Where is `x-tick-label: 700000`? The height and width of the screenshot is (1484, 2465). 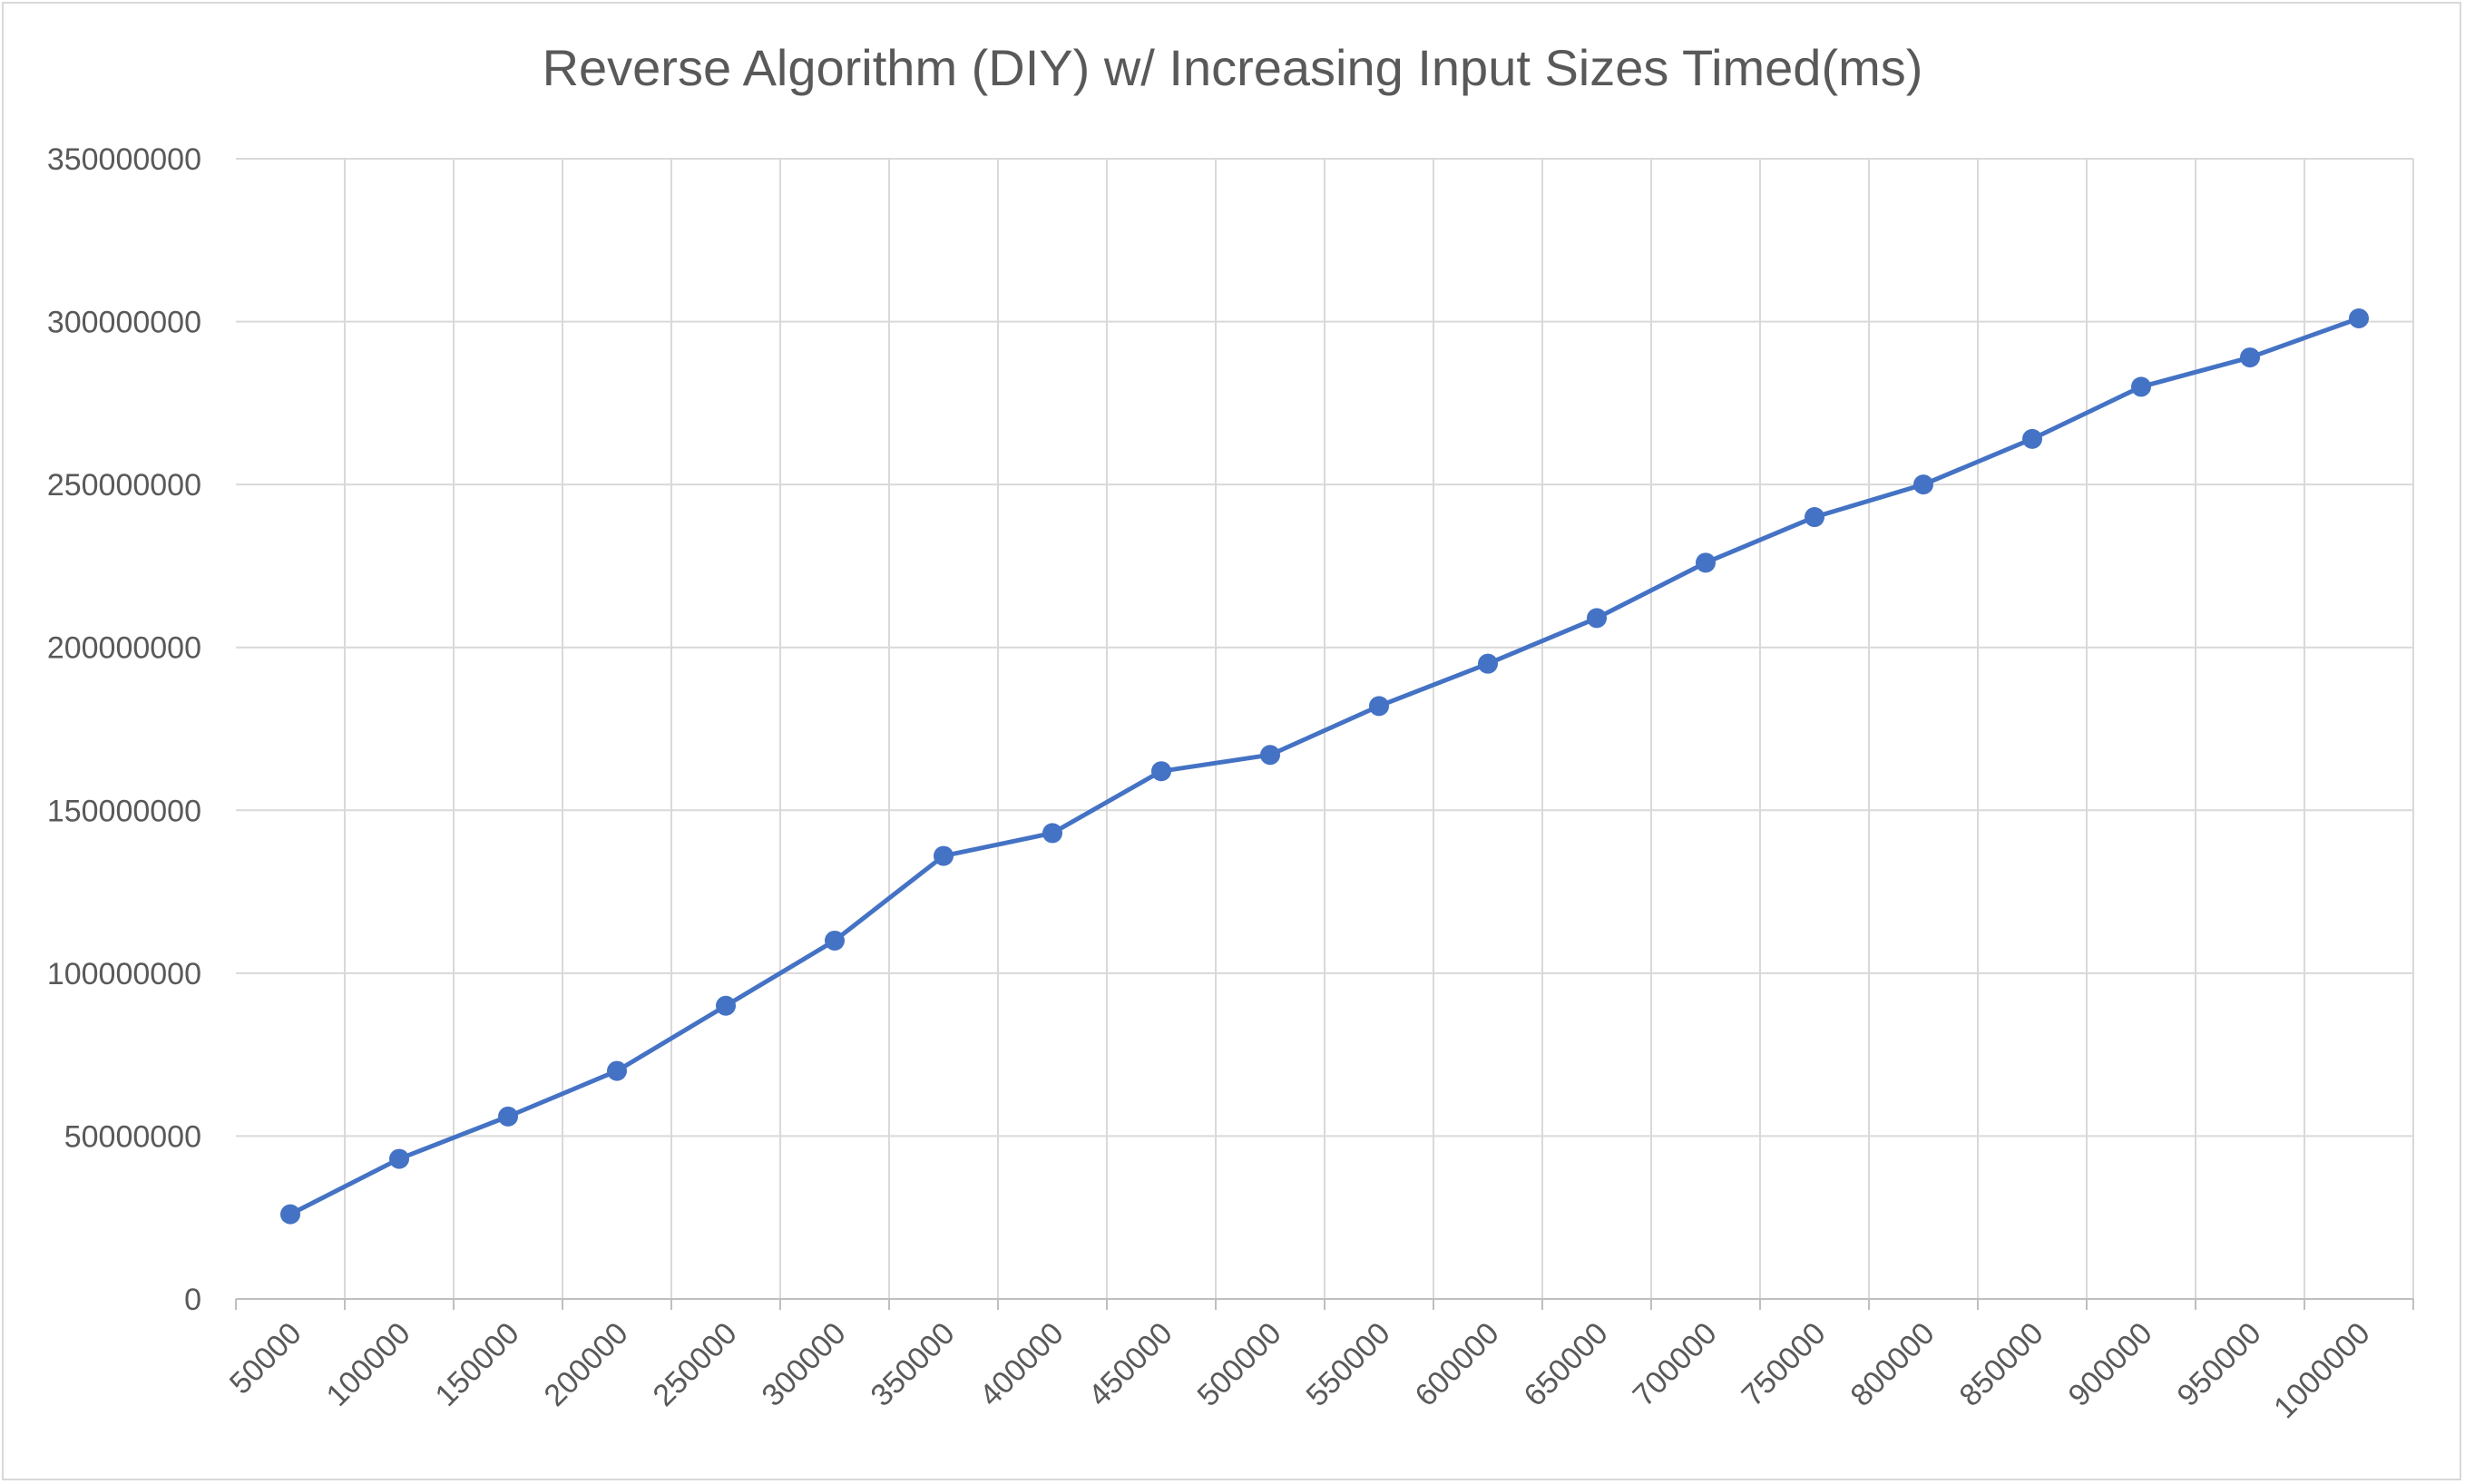 x-tick-label: 700000 is located at coordinates (1675, 1364).